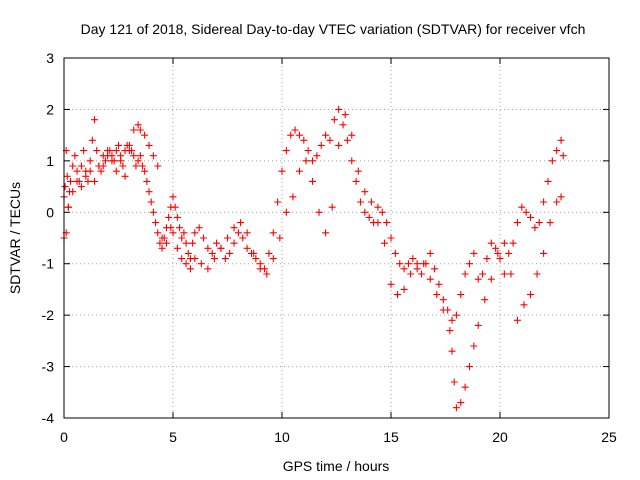  What do you see at coordinates (50, 109) in the screenshot?
I see `y-tick-label: 2` at bounding box center [50, 109].